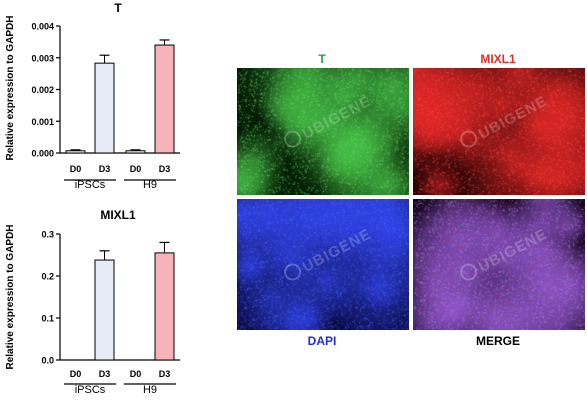  What do you see at coordinates (498, 59) in the screenshot?
I see `image-label-mixl1: MIXL1` at bounding box center [498, 59].